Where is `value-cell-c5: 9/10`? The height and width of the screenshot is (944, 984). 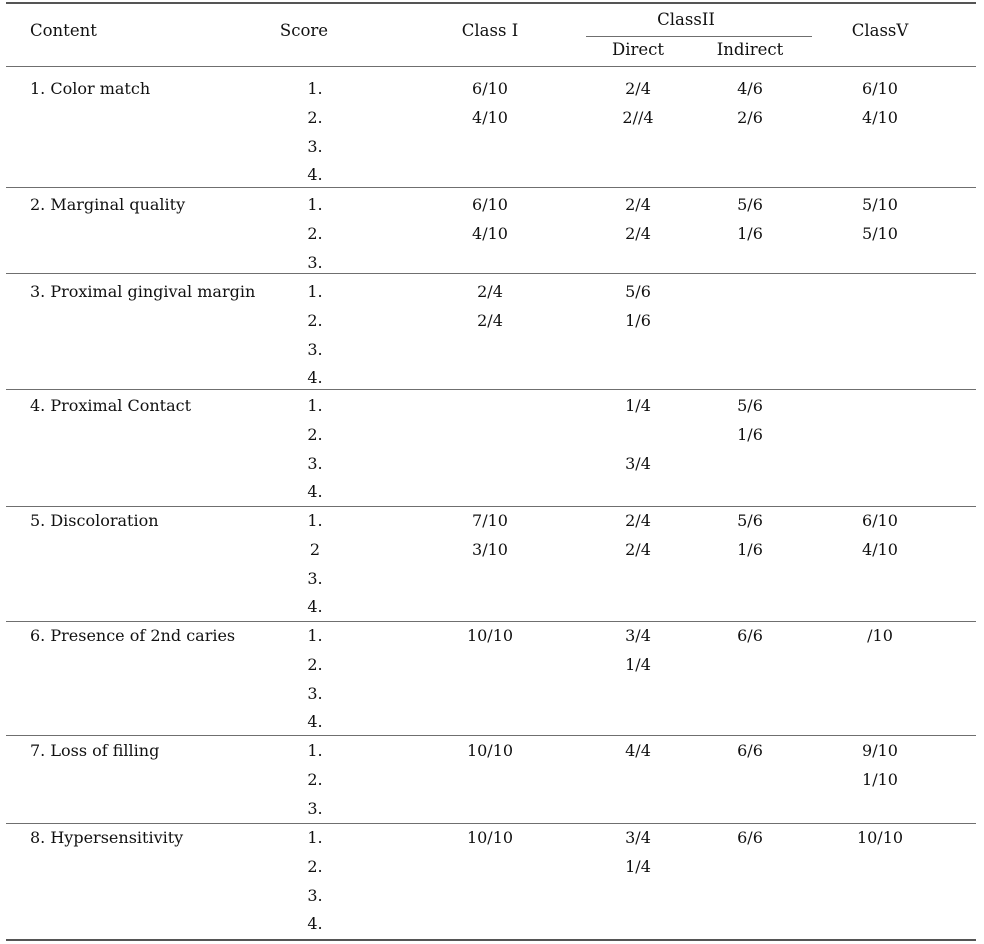 value-cell-c5: 9/10 is located at coordinates (880, 750).